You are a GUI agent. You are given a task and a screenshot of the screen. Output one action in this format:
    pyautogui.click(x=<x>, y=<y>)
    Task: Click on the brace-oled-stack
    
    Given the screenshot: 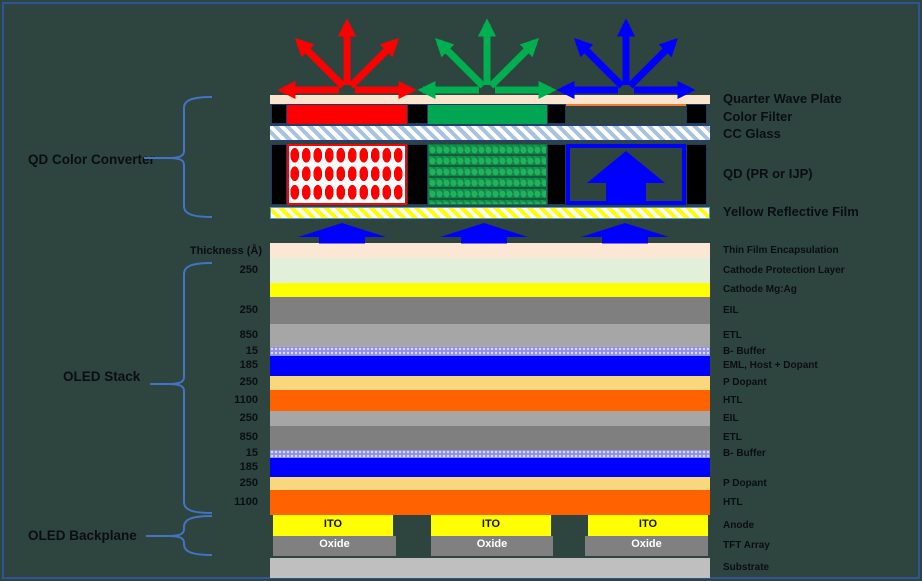 What is the action you would take?
    pyautogui.click(x=190, y=388)
    